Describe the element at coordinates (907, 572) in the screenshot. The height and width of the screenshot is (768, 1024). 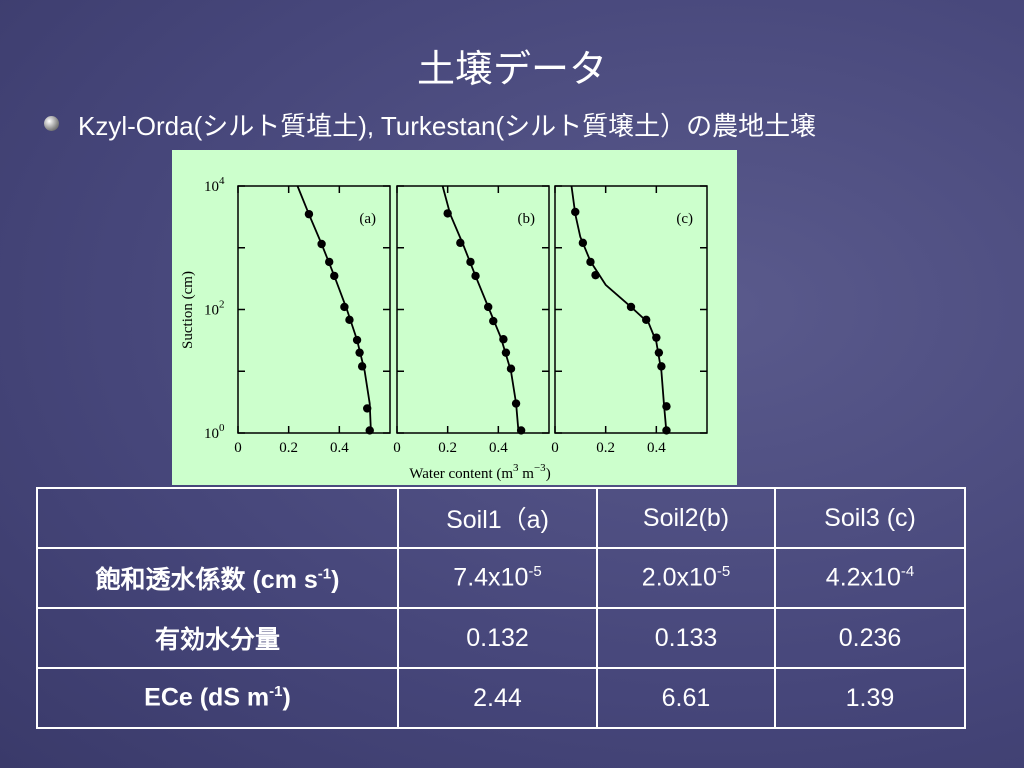
I see `cell-superscript: -4` at that location.